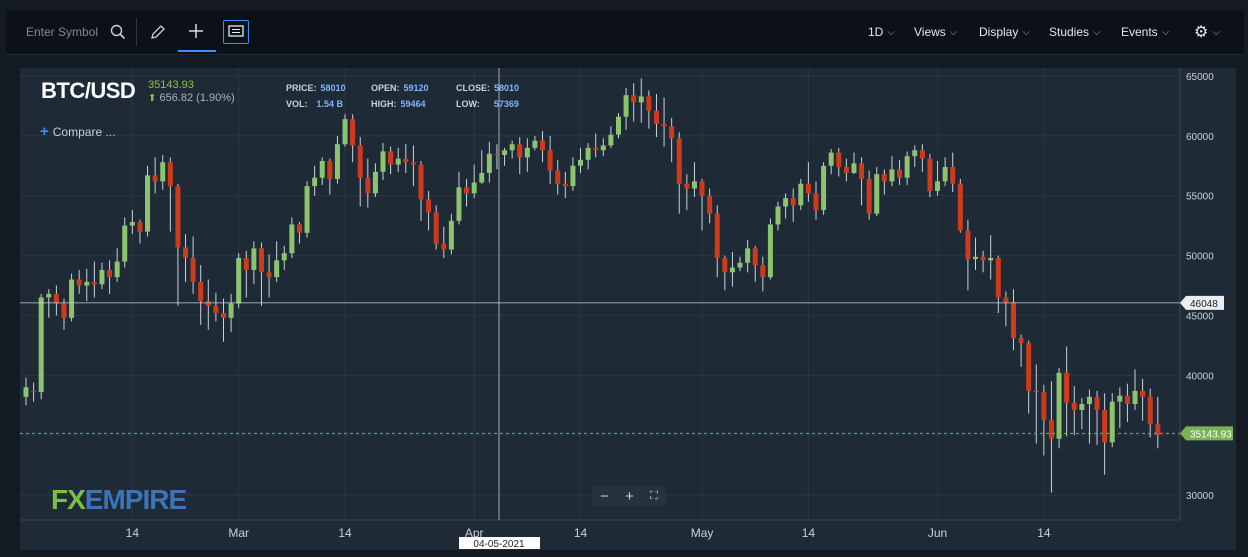 Image resolution: width=1248 pixels, height=557 pixels. Describe the element at coordinates (881, 32) in the screenshot. I see `interval-dropdown: 1D ⌵` at that location.